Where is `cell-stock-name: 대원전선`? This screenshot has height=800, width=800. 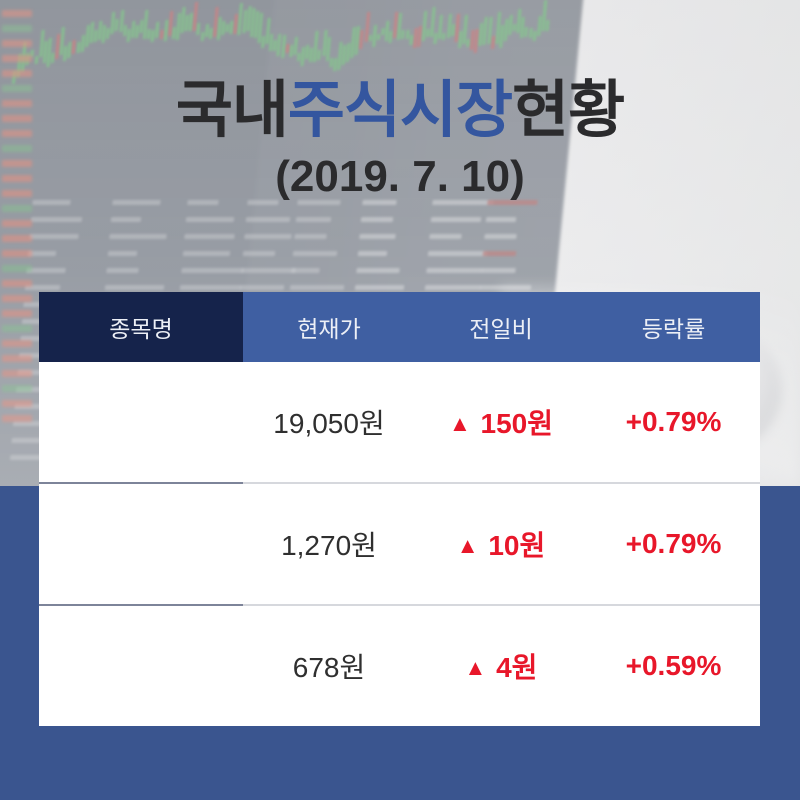 cell-stock-name: 대원전선 is located at coordinates (141, 543).